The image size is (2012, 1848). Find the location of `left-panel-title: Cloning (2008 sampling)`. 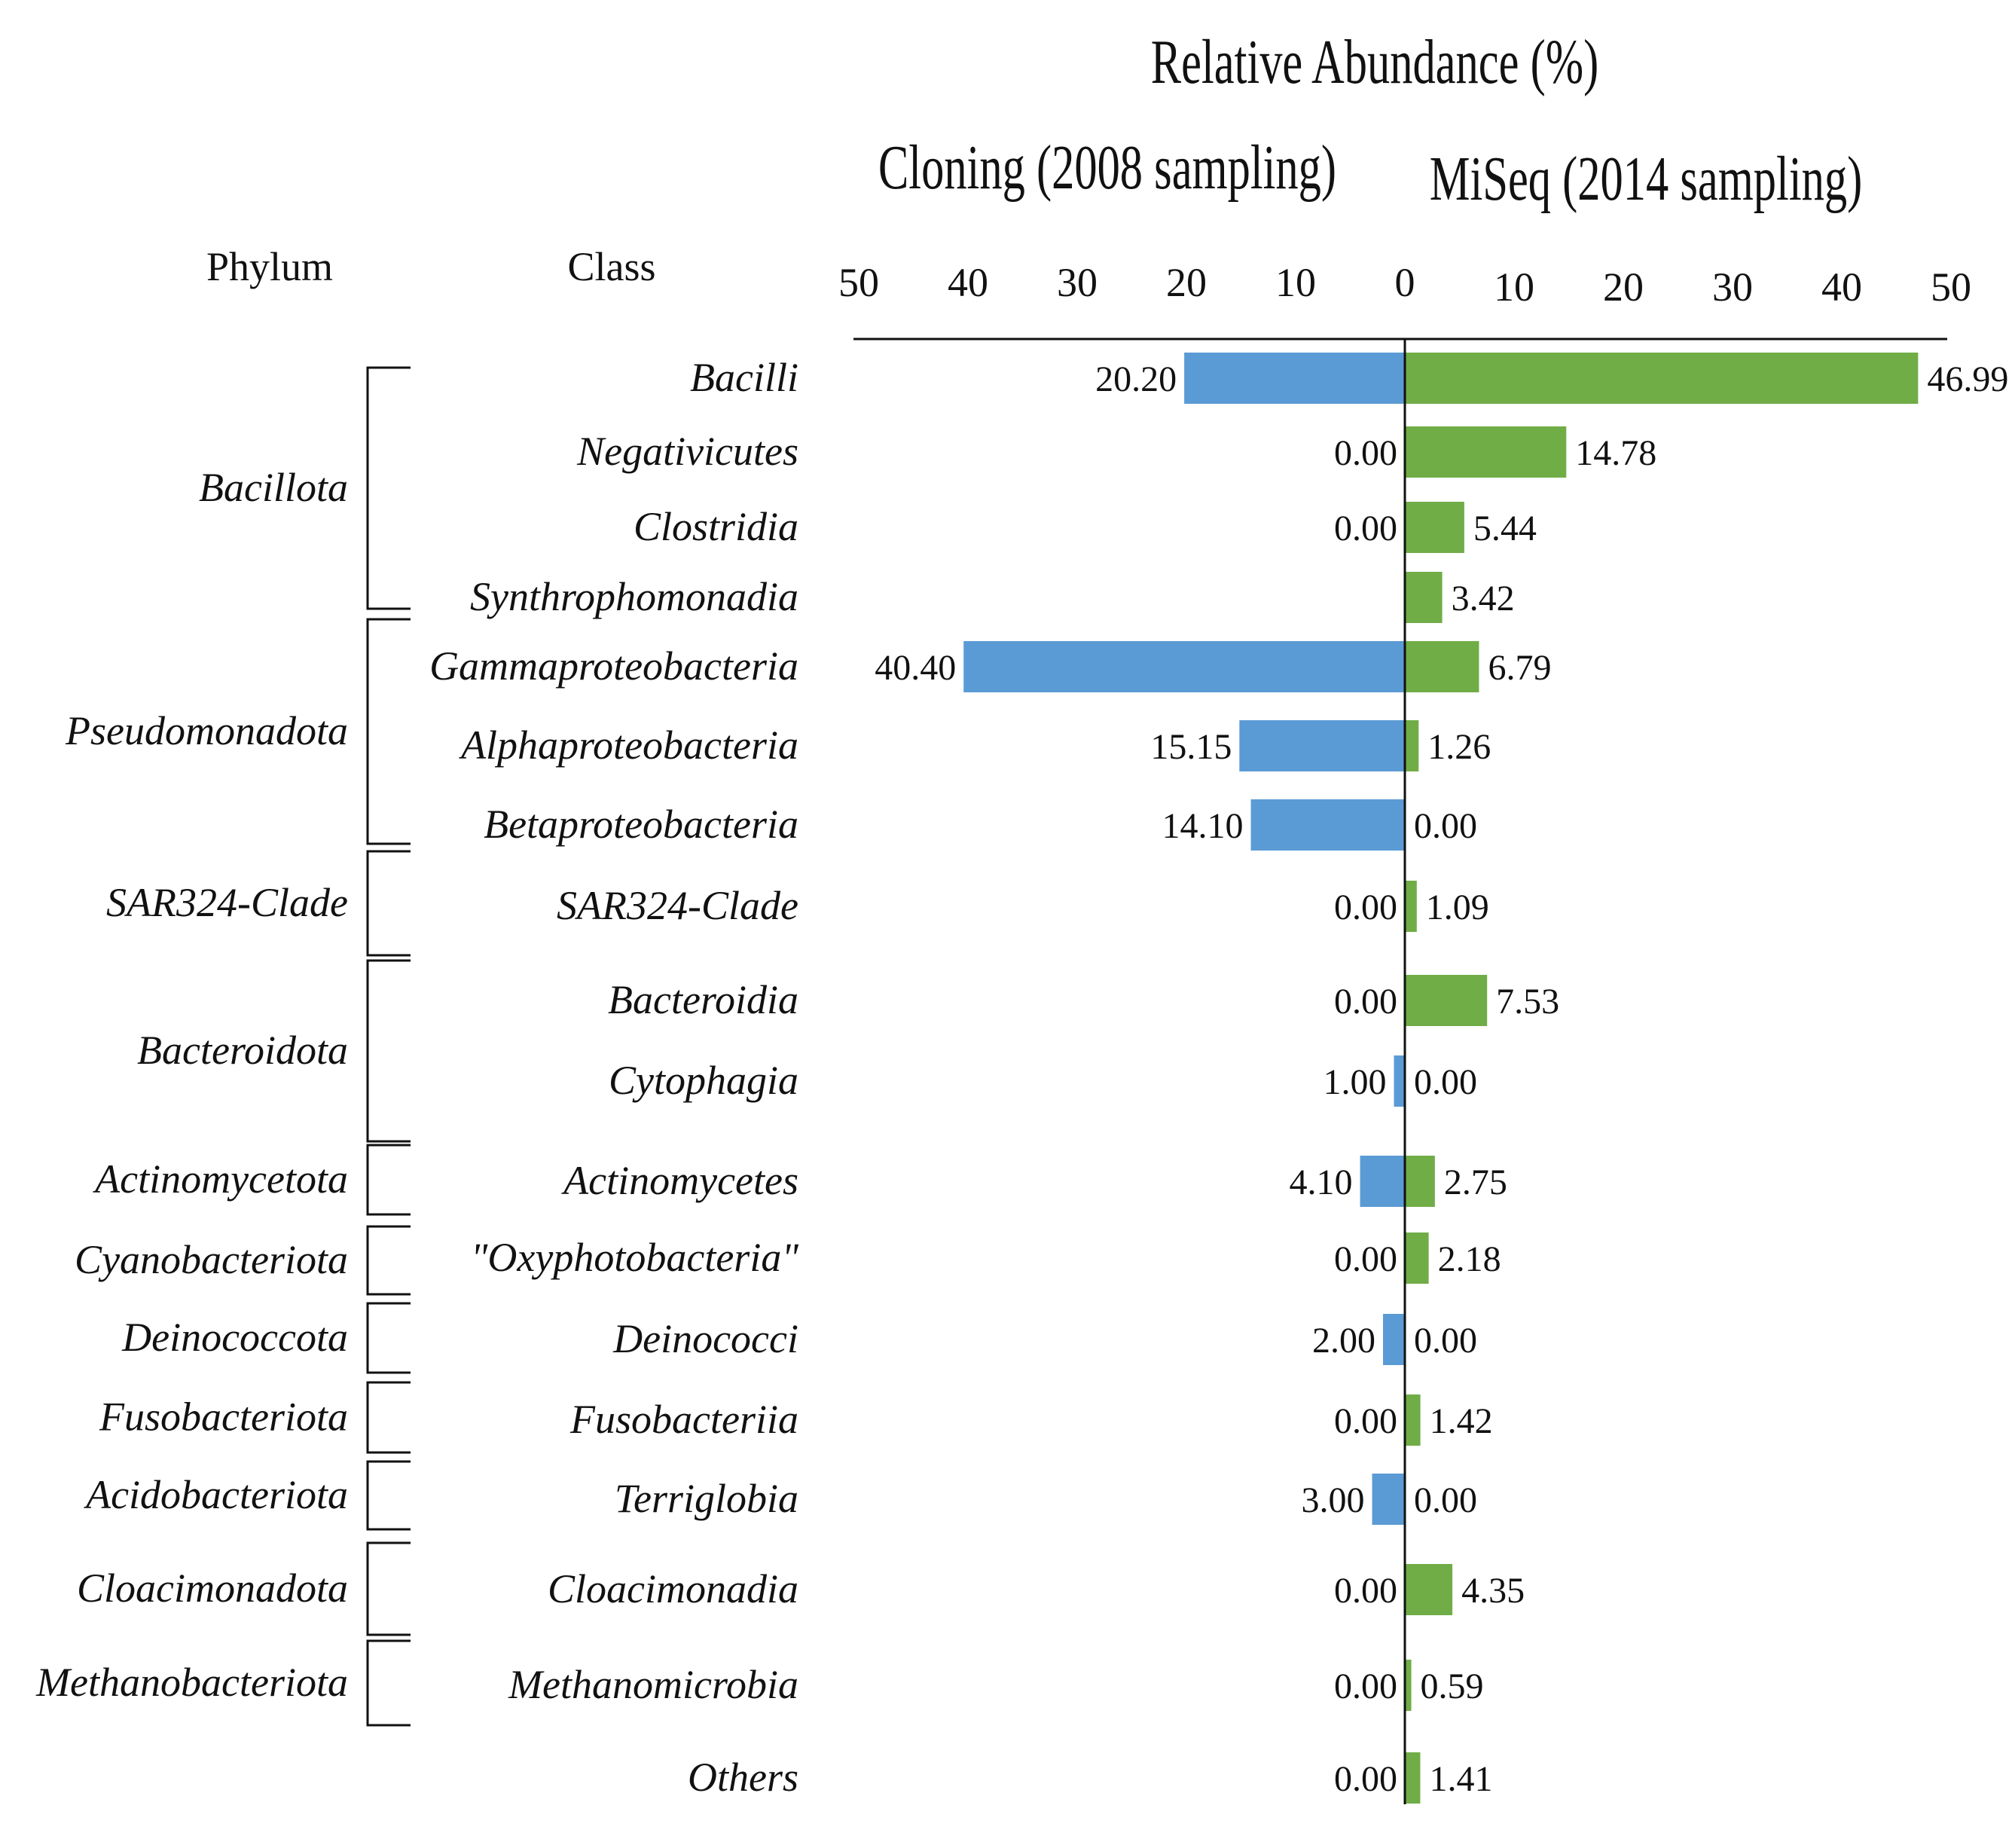

left-panel-title: Cloning (2008 sampling) is located at coordinates (1107, 167).